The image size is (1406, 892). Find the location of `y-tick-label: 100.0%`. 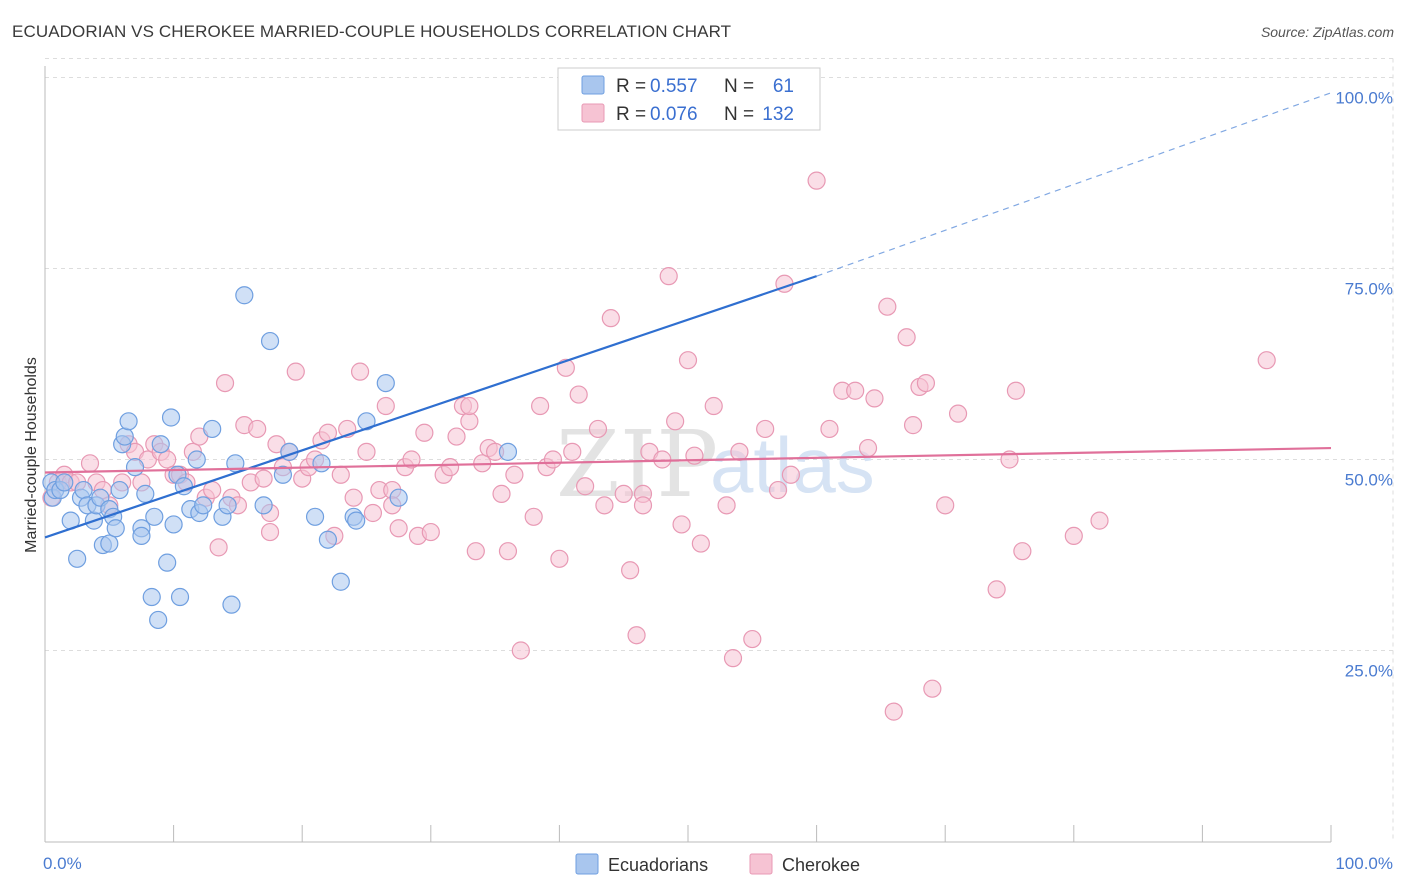

y-tick-label: 100.0% is located at coordinates (1364, 98).